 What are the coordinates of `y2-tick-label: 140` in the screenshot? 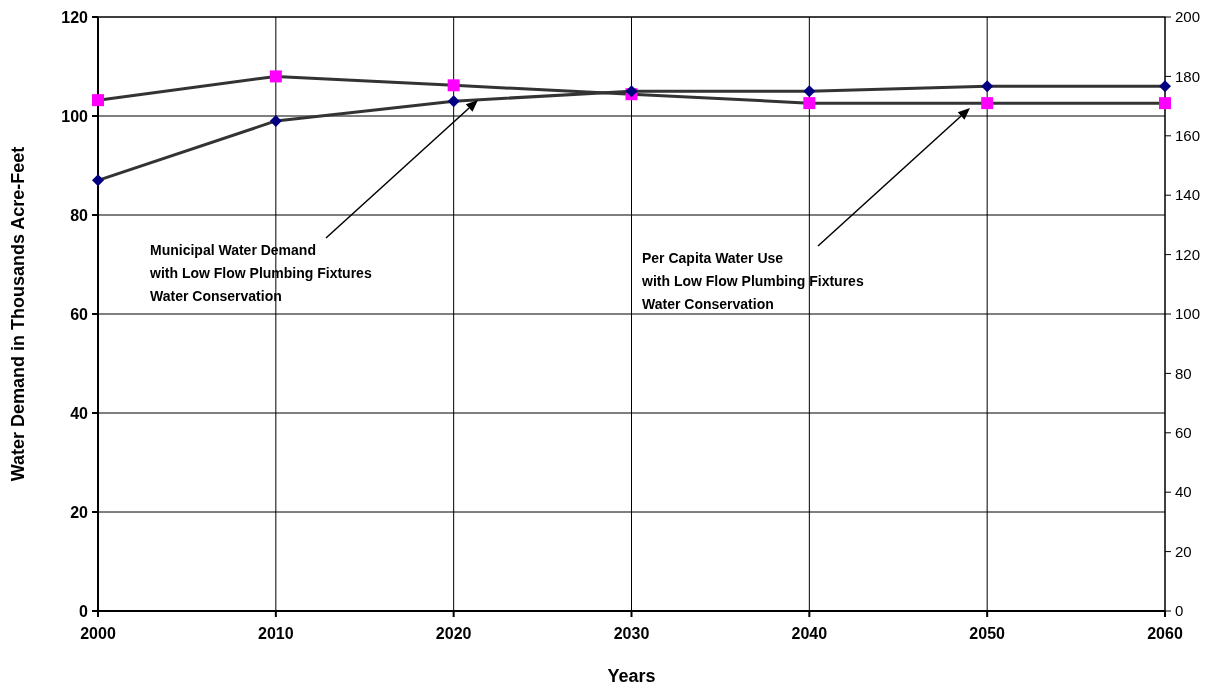 It's located at (1188, 195).